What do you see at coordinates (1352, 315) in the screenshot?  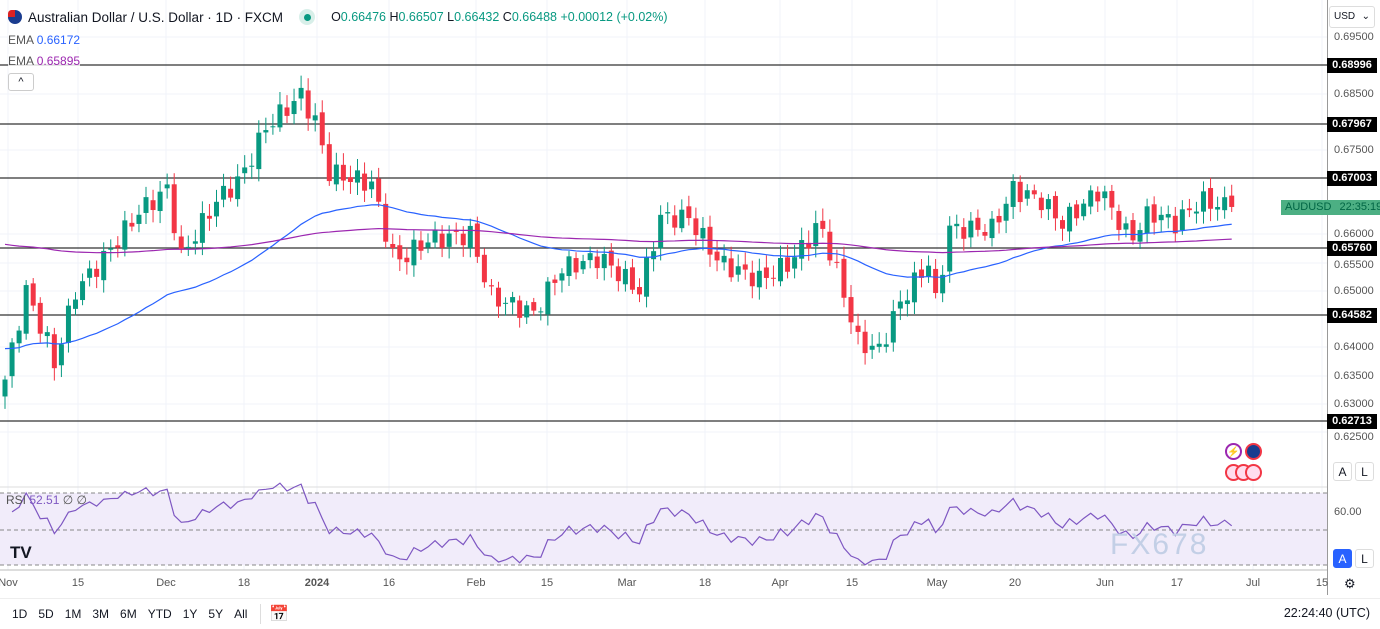 I see `level-label: 0.64582` at bounding box center [1352, 315].